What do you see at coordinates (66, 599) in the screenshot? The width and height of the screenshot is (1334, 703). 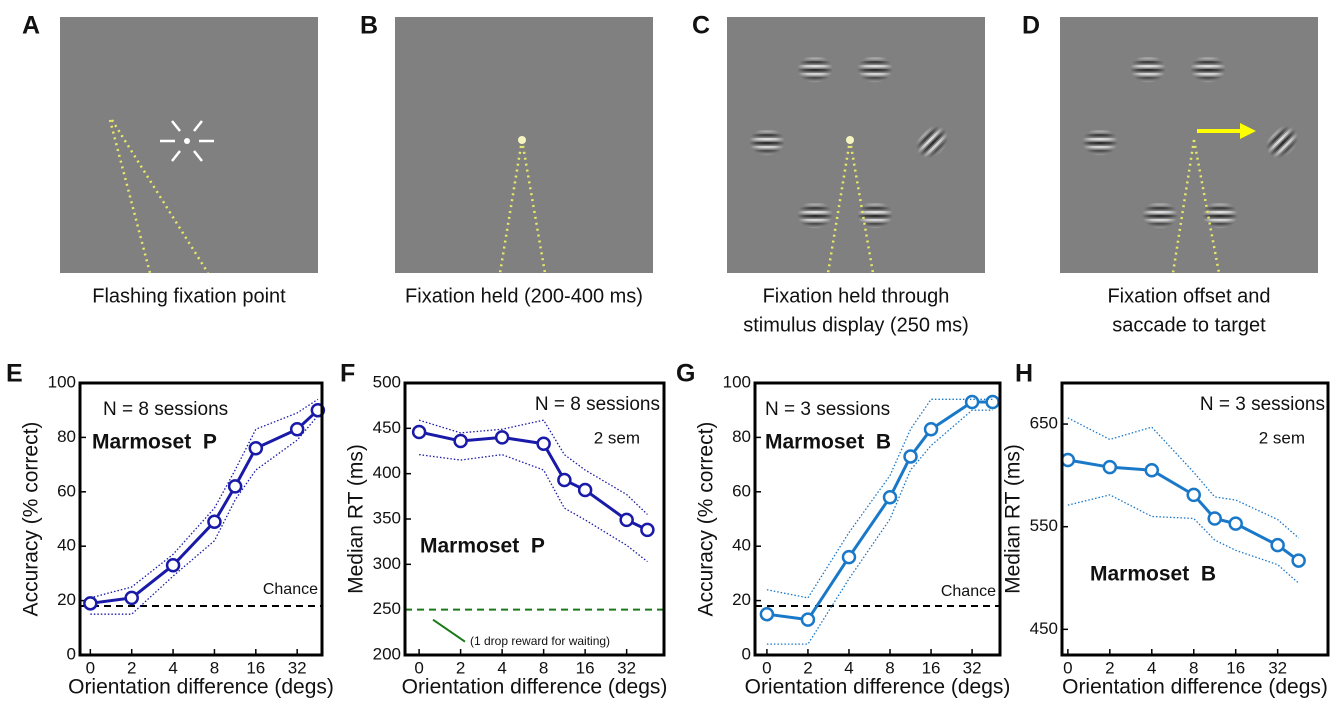 I see `y-tick-label: 20` at bounding box center [66, 599].